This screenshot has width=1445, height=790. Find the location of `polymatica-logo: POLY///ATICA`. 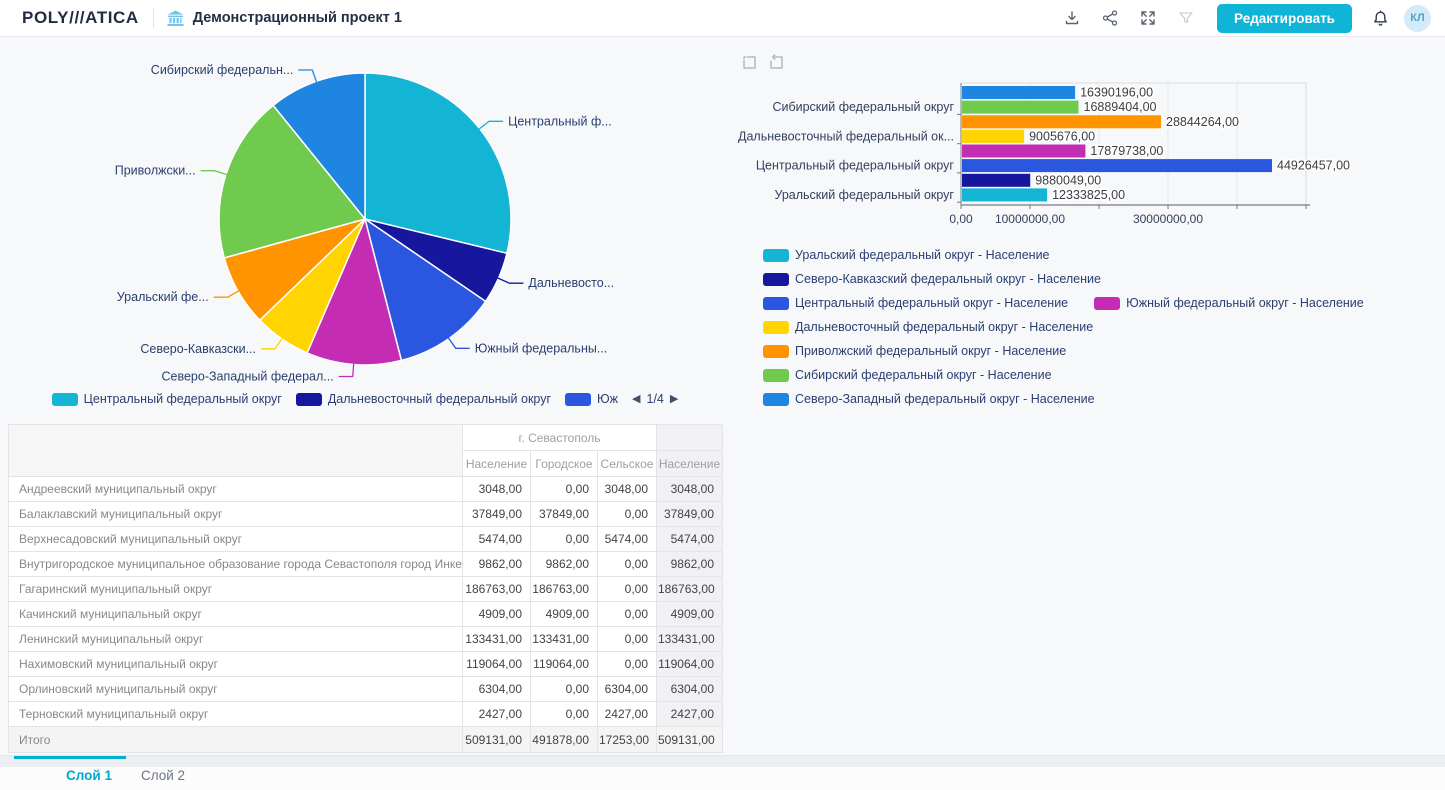

polymatica-logo: POLY///ATICA is located at coordinates (80, 17).